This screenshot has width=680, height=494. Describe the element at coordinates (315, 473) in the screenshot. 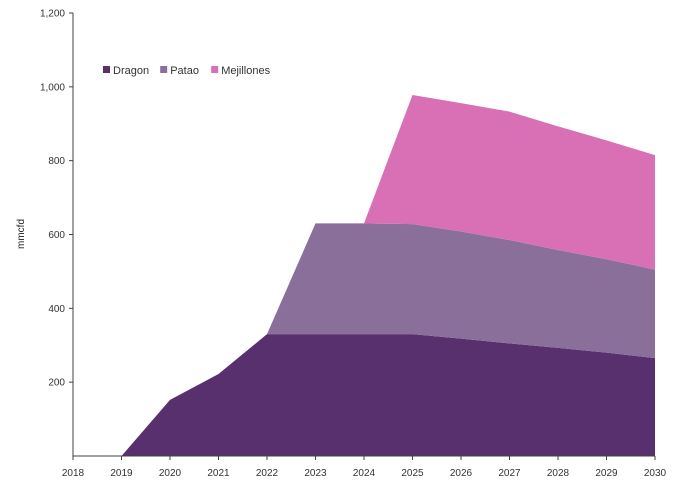

I see `x-tick-label: 2023` at that location.